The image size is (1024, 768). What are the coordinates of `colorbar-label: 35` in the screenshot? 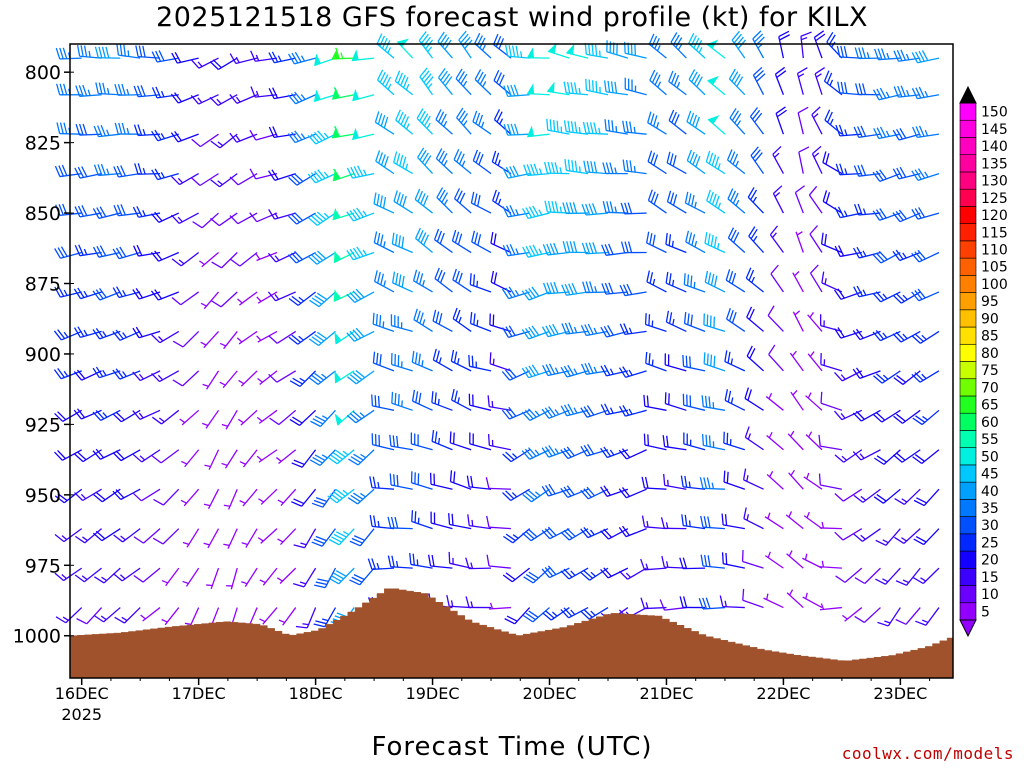 It's located at (990, 509).